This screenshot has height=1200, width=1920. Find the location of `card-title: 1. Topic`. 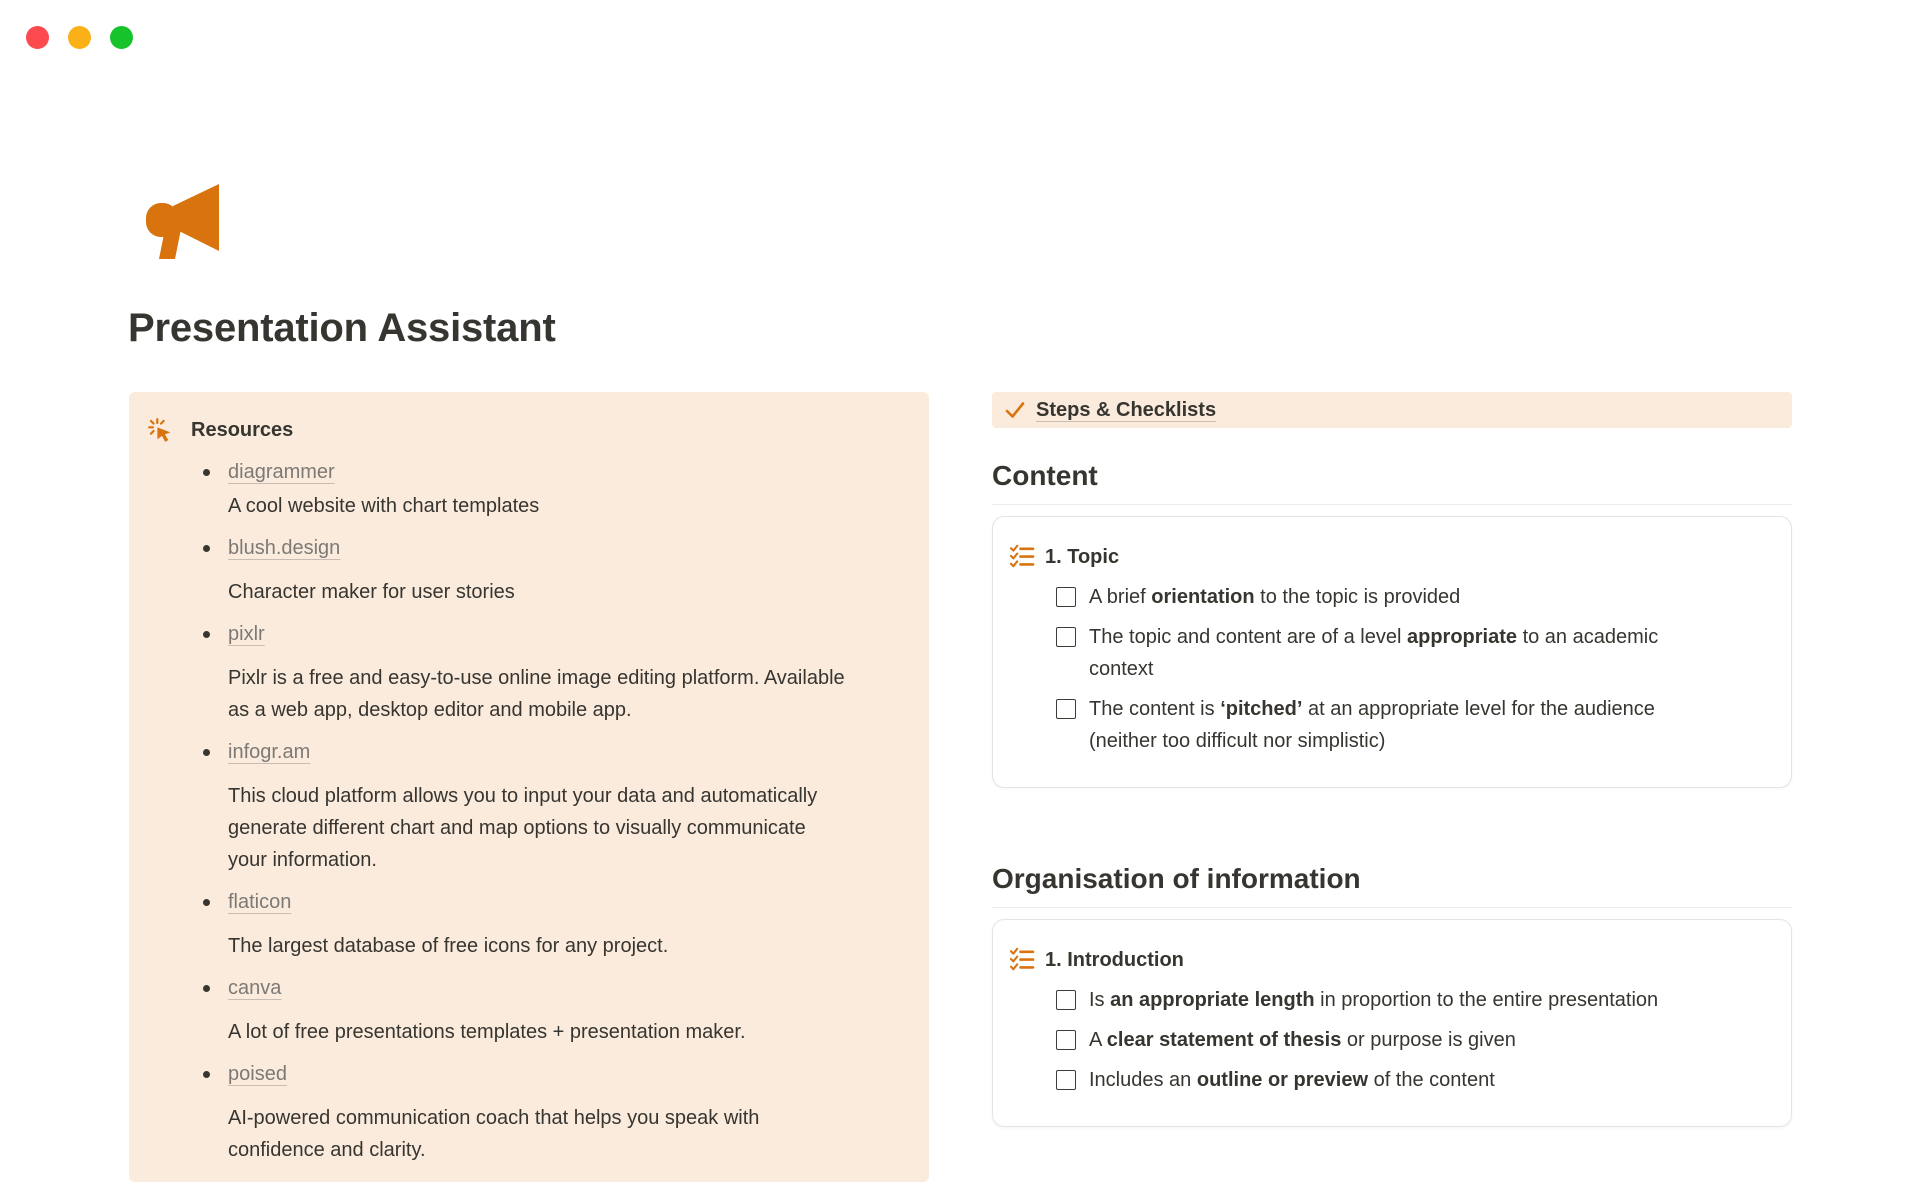

card-title: 1. Topic is located at coordinates (1082, 556).